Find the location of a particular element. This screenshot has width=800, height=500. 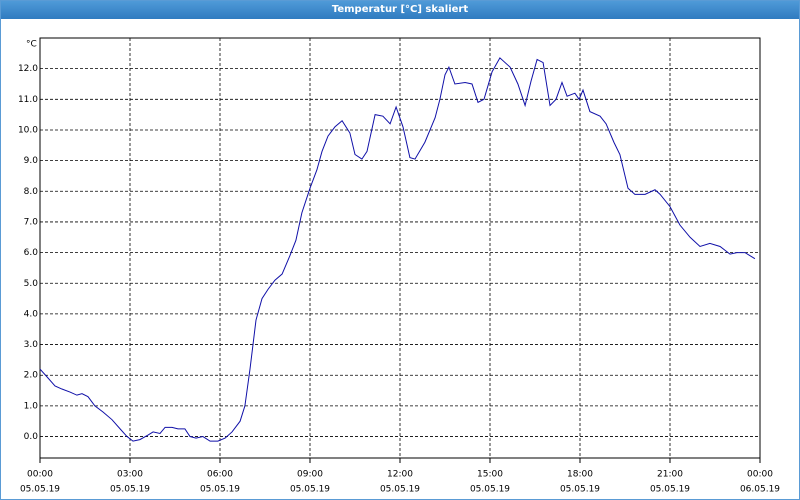

y-tick-label: 6.0 is located at coordinates (31, 253).